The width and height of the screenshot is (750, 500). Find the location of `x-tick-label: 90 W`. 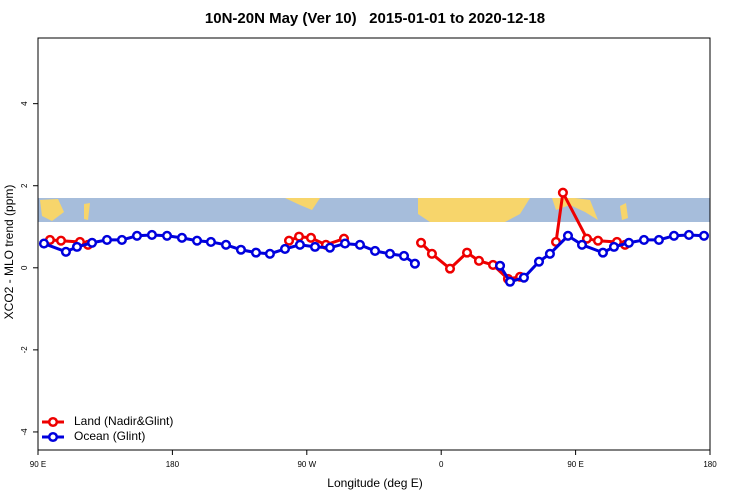

x-tick-label: 90 W is located at coordinates (306, 464).